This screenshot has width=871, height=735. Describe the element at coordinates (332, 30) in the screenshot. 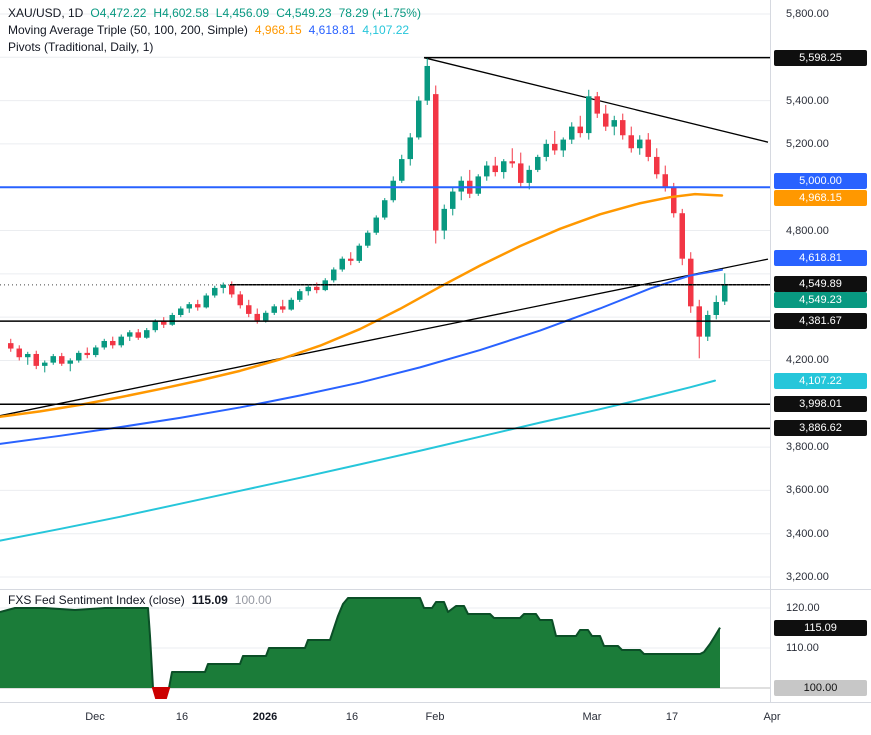

I see `ma100-value: 4,618.81` at that location.